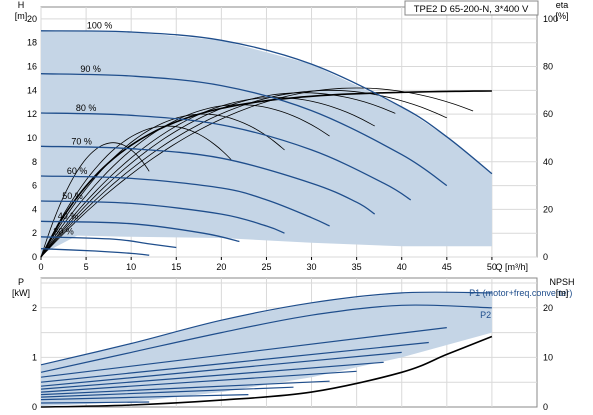  I want to click on chart-title: TPE2 D 65-200-N, 3*400 V, so click(471, 9).